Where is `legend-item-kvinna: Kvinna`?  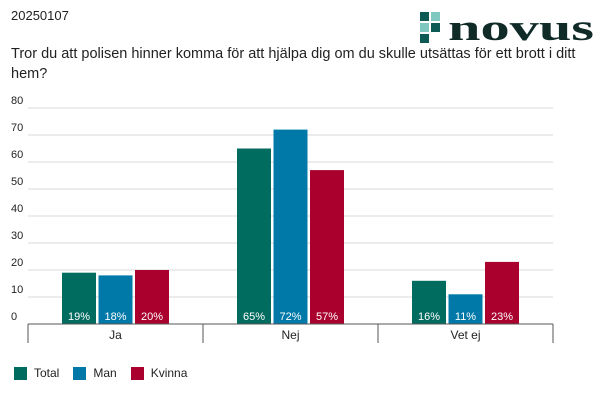 legend-item-kvinna: Kvinna is located at coordinates (159, 373).